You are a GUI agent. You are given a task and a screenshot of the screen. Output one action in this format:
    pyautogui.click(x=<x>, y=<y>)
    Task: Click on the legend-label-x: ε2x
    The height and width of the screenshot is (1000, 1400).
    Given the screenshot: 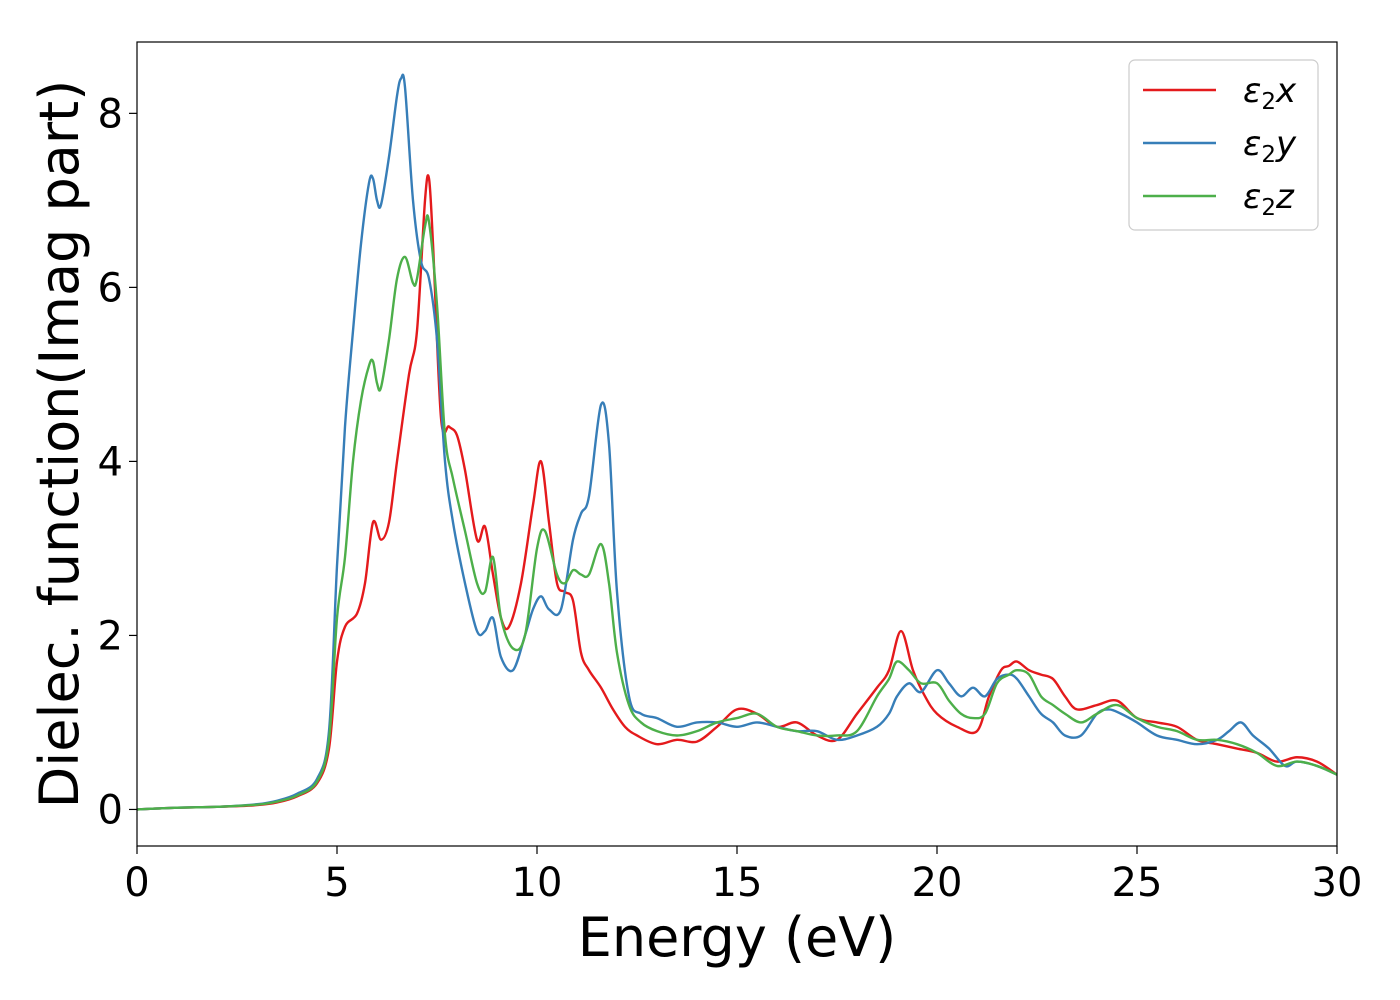 What is the action you would take?
    pyautogui.click(x=1270, y=93)
    